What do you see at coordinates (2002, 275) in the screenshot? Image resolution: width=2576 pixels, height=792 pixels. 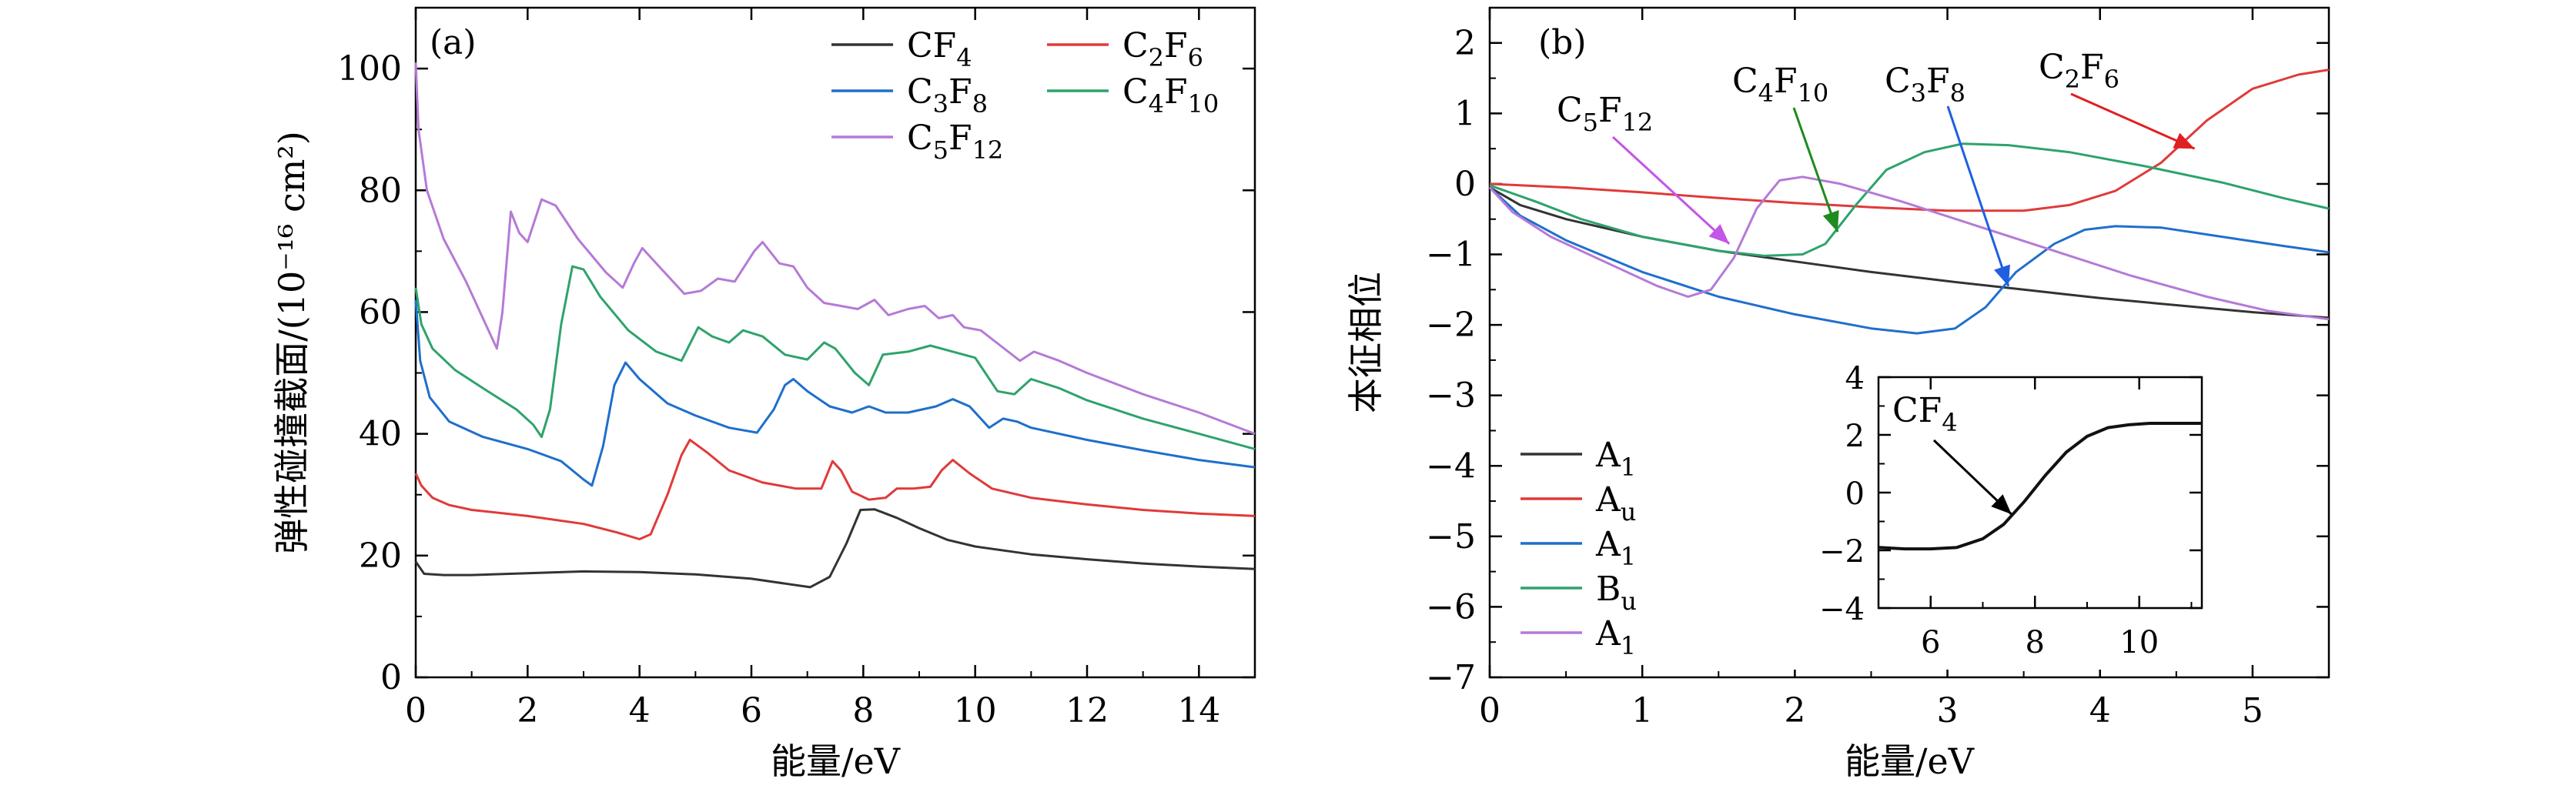 I see `panel-b-annotation-arrow-c3f8-head` at bounding box center [2002, 275].